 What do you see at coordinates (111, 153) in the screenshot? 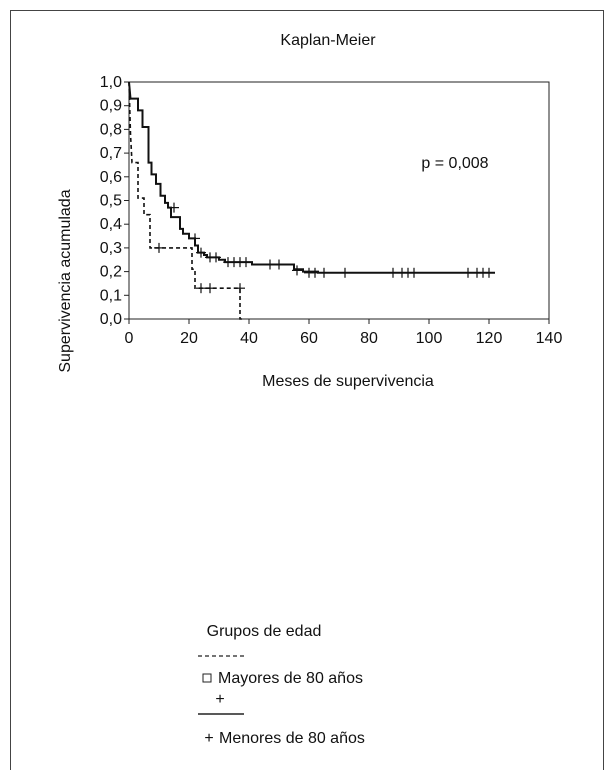
I see `y-tick-label: 0,7` at bounding box center [111, 153].